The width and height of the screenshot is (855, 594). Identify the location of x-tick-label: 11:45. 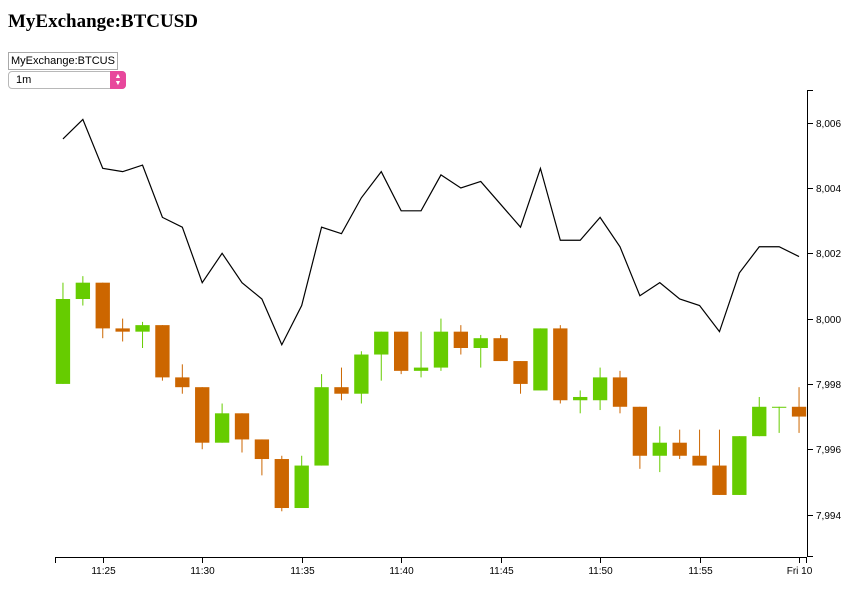
(501, 571).